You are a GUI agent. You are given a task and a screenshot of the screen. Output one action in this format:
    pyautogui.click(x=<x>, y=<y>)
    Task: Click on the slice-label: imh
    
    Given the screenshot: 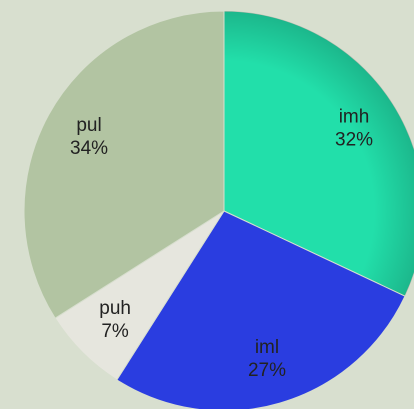 What is the action you would take?
    pyautogui.click(x=354, y=116)
    